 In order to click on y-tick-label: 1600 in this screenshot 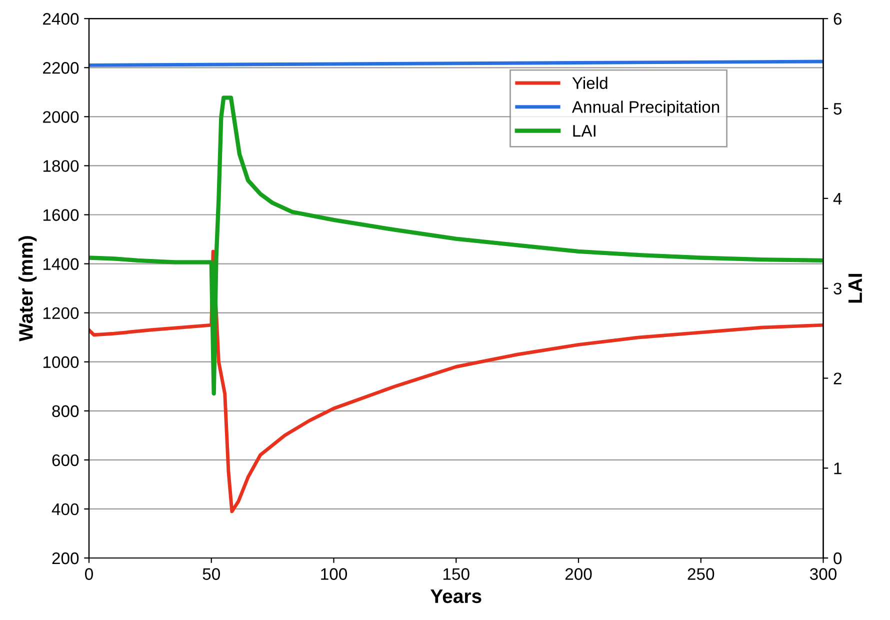, I will do `click(61, 215)`.